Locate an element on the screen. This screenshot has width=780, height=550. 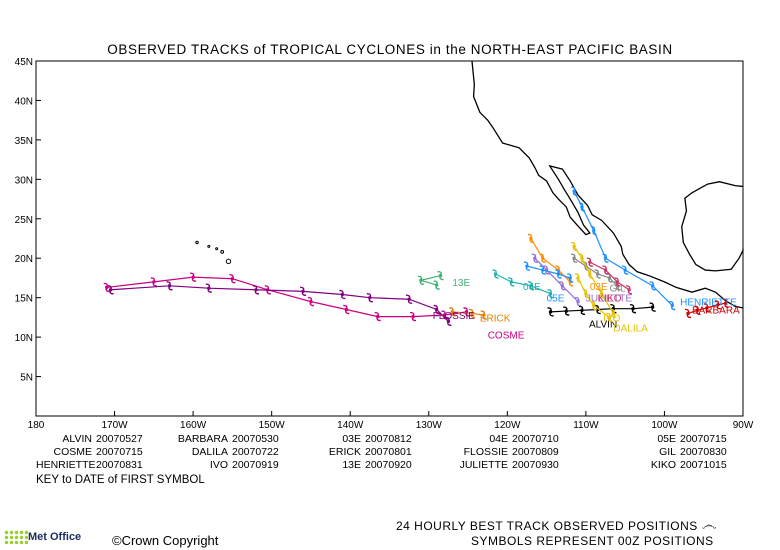
key-name: JULIETTE is located at coordinates (483, 465).